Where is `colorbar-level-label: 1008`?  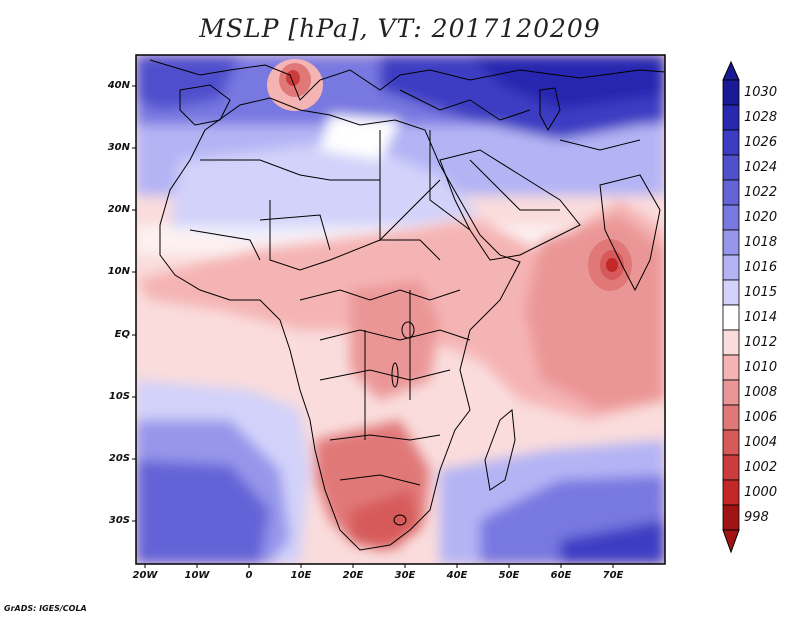
colorbar-level-label: 1008 is located at coordinates (761, 392).